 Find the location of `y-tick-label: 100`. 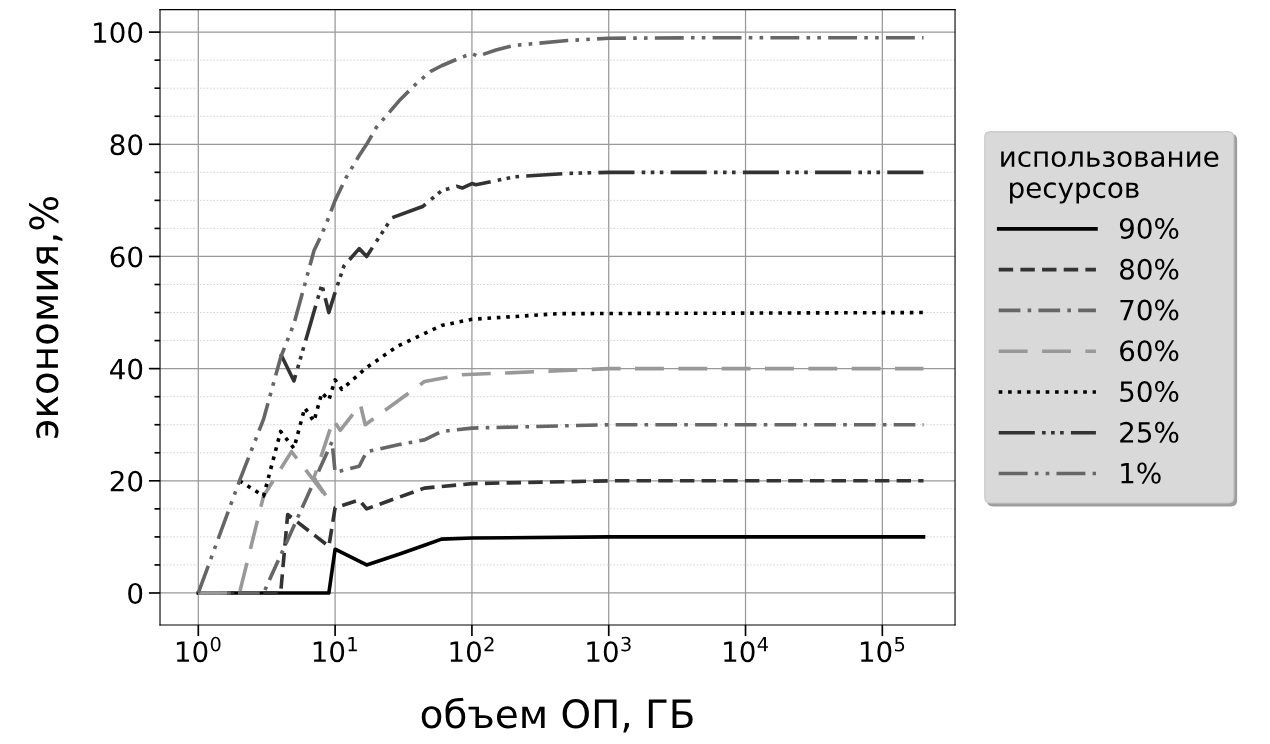

y-tick-label: 100 is located at coordinates (118, 33).